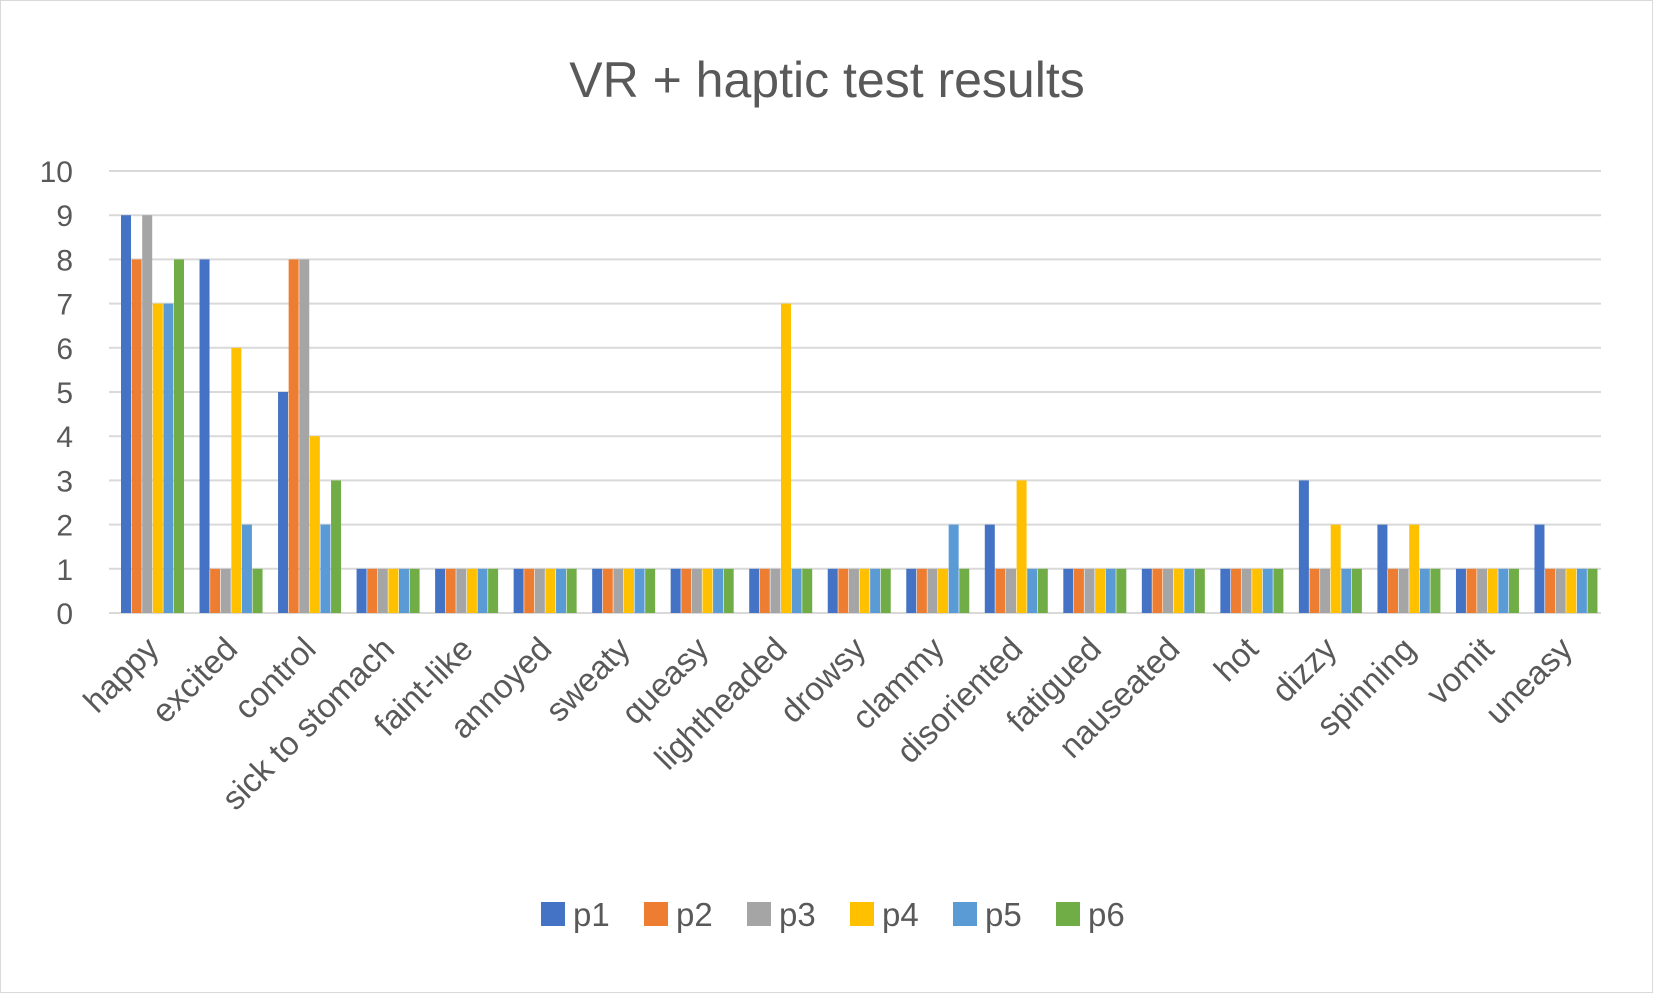 This screenshot has width=1653, height=994. Describe the element at coordinates (64, 305) in the screenshot. I see `y-tick-label: 7` at that location.